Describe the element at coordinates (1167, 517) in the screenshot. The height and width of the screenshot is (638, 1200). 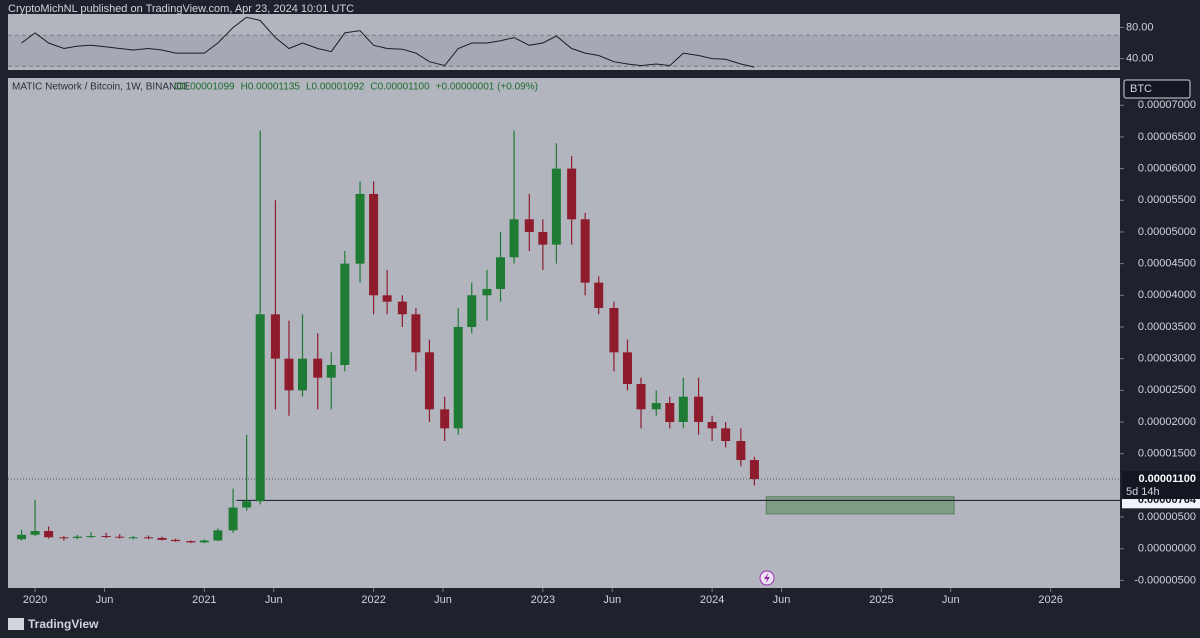
I see `y-tick-label: 0.00000500` at that location.